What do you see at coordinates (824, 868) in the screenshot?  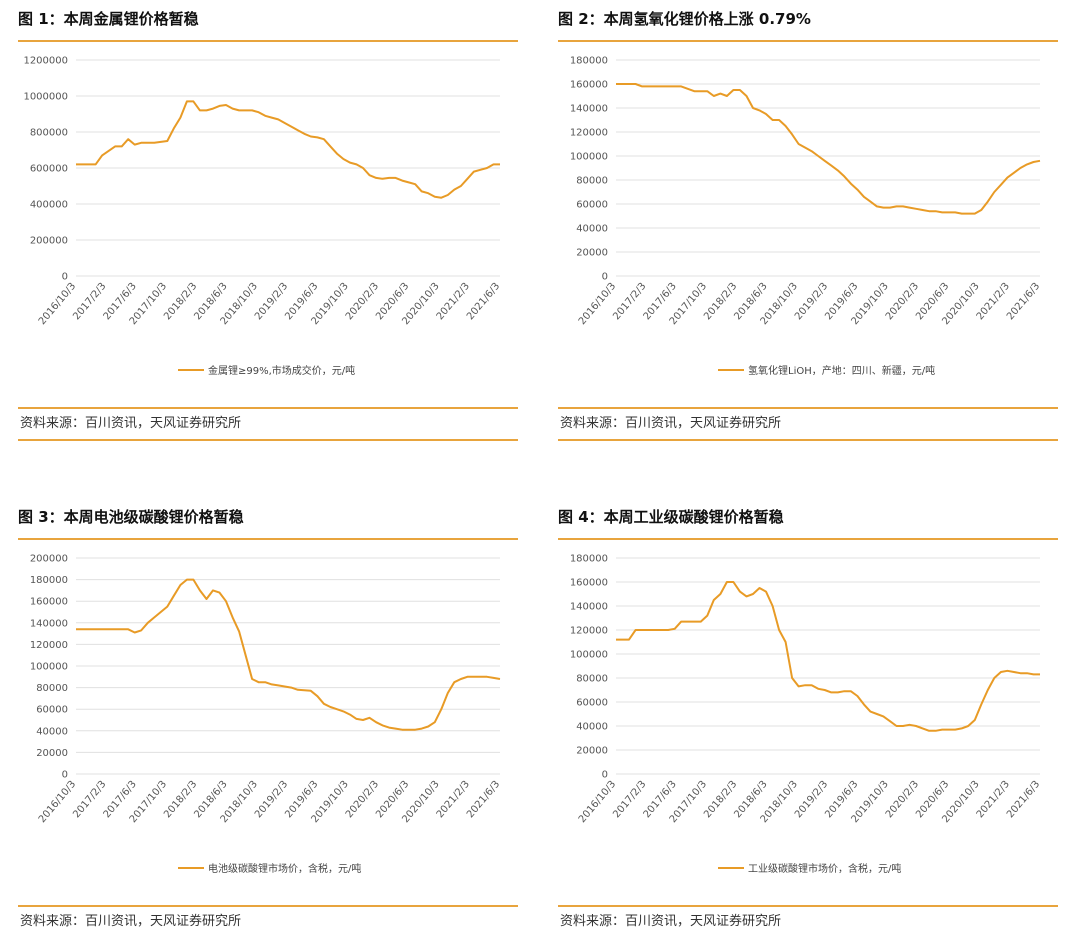 I see `legend-label: 工业级碳酸锂市场价，含税，元/吨` at bounding box center [824, 868].